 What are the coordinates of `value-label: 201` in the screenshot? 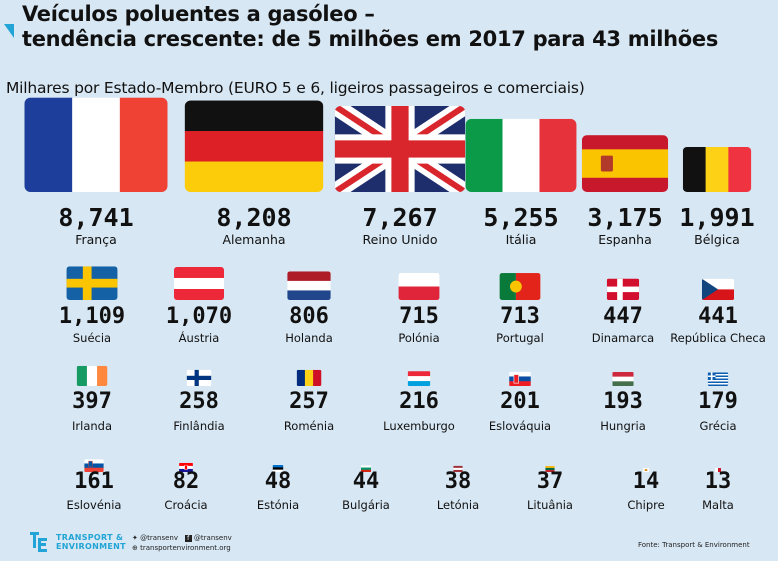 It's located at (520, 401).